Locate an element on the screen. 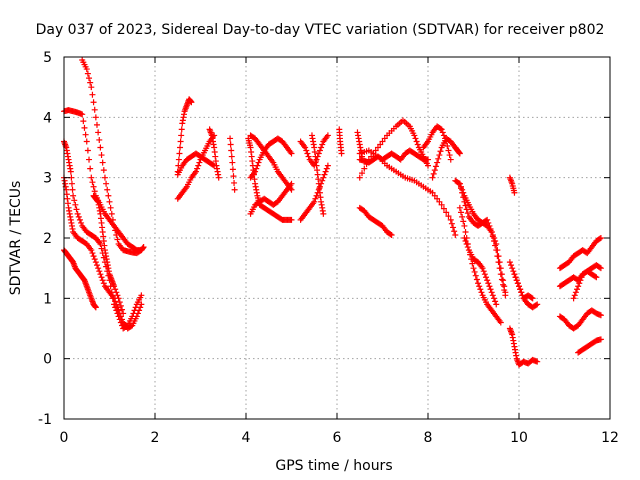 Image resolution: width=640 pixels, height=480 pixels. y-tick-label: 3 is located at coordinates (47, 179).